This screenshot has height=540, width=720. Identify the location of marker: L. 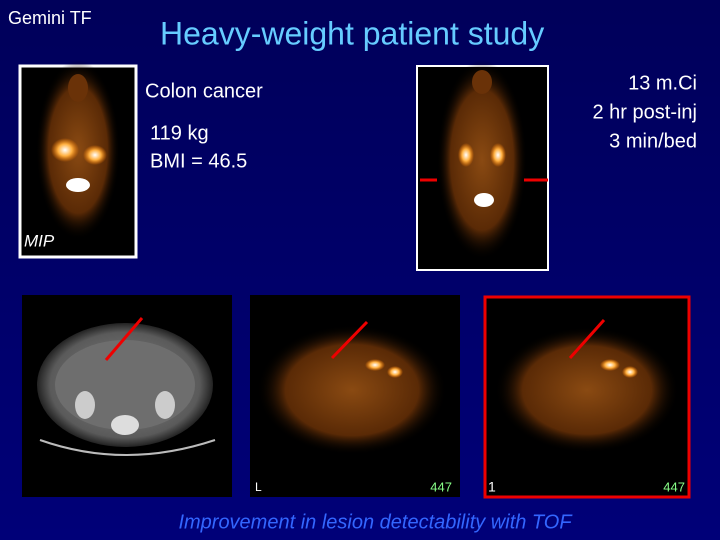
(258, 487).